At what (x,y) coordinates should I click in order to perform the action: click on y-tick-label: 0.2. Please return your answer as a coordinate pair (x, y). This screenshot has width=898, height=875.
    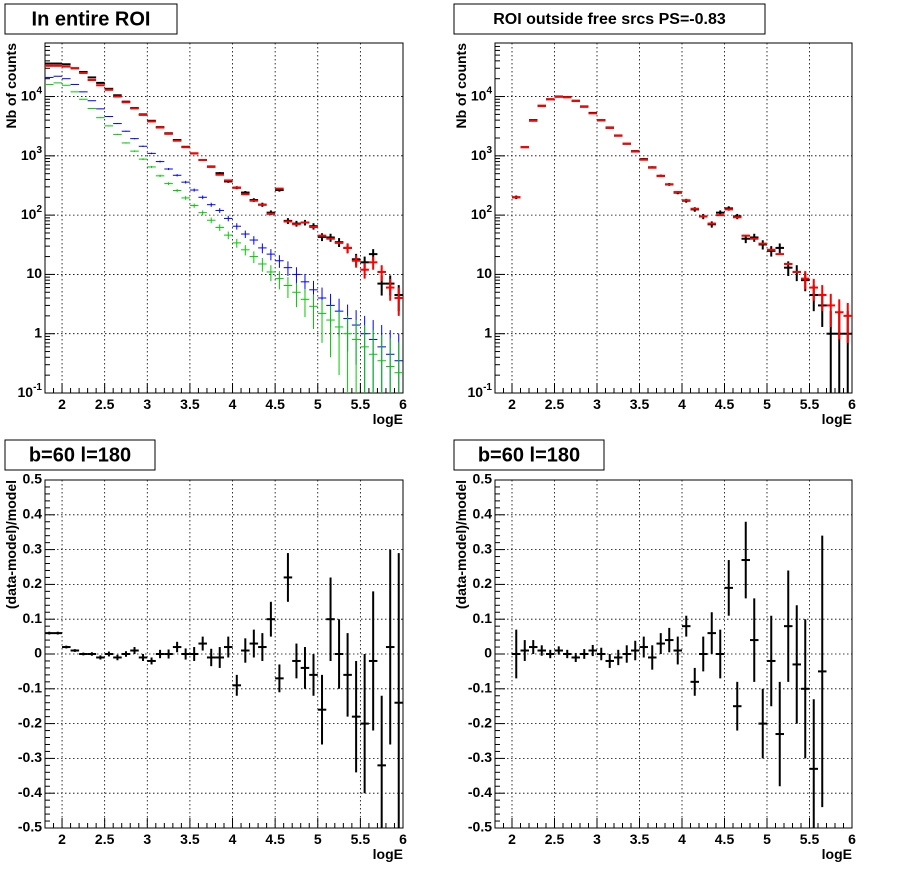
    Looking at the image, I should click on (483, 583).